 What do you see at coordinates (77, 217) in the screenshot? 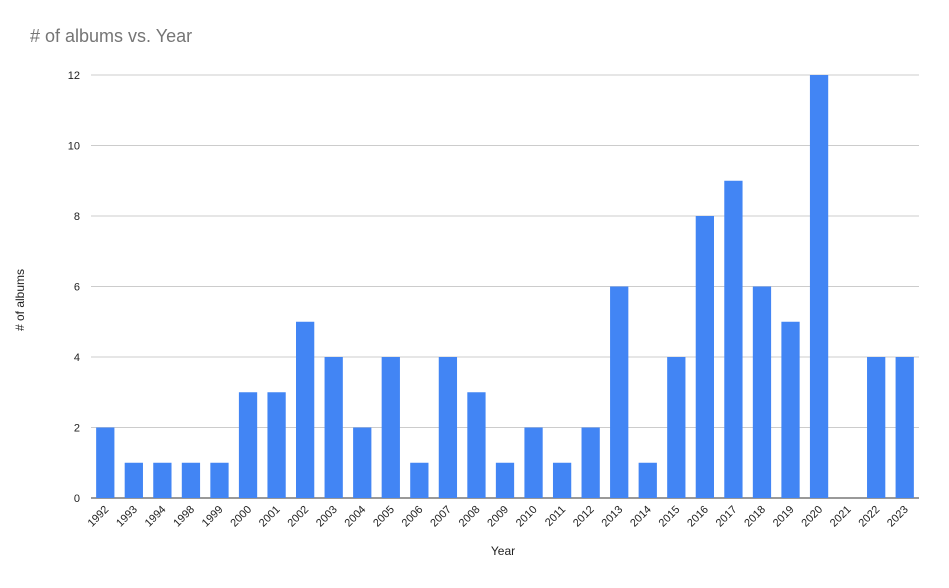
I see `y-tick-label: 8` at bounding box center [77, 217].